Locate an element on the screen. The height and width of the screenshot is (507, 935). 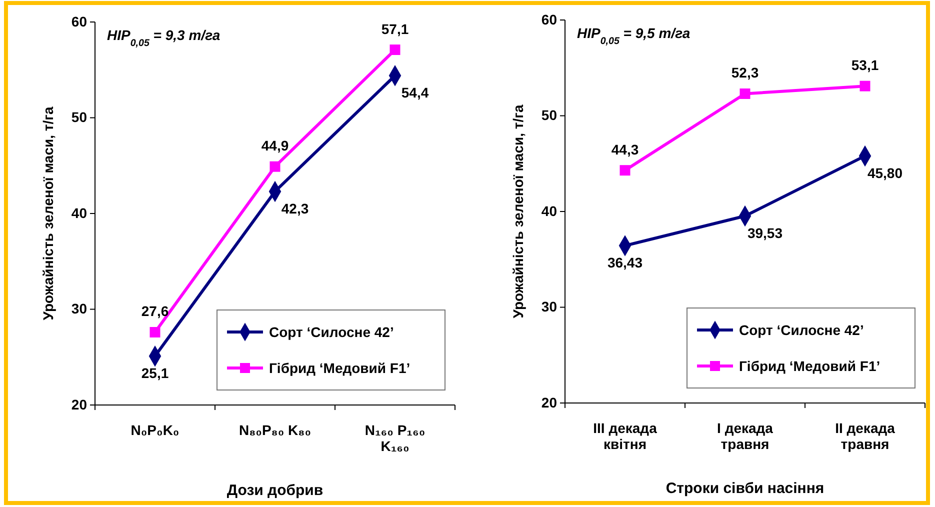
x-axis-title: Строки сівби насіння is located at coordinates (745, 488).